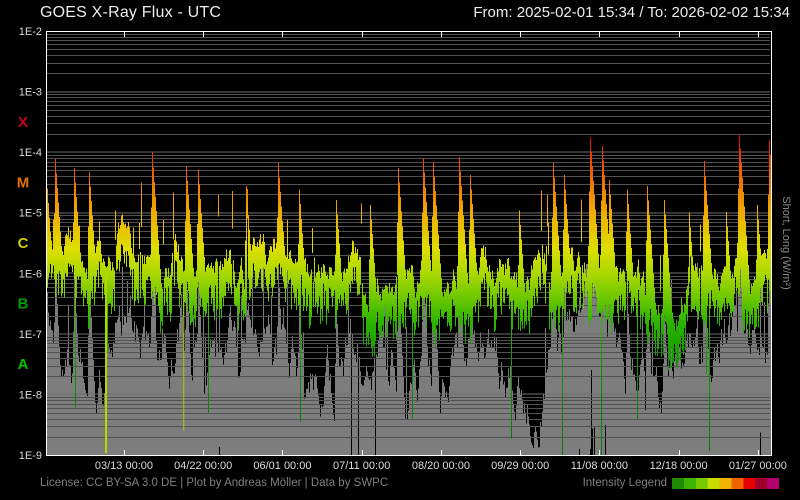 The image size is (800, 500). What do you see at coordinates (131, 12) in the screenshot?
I see `page-title: GOES X-Ray Flux - UTC` at bounding box center [131, 12].